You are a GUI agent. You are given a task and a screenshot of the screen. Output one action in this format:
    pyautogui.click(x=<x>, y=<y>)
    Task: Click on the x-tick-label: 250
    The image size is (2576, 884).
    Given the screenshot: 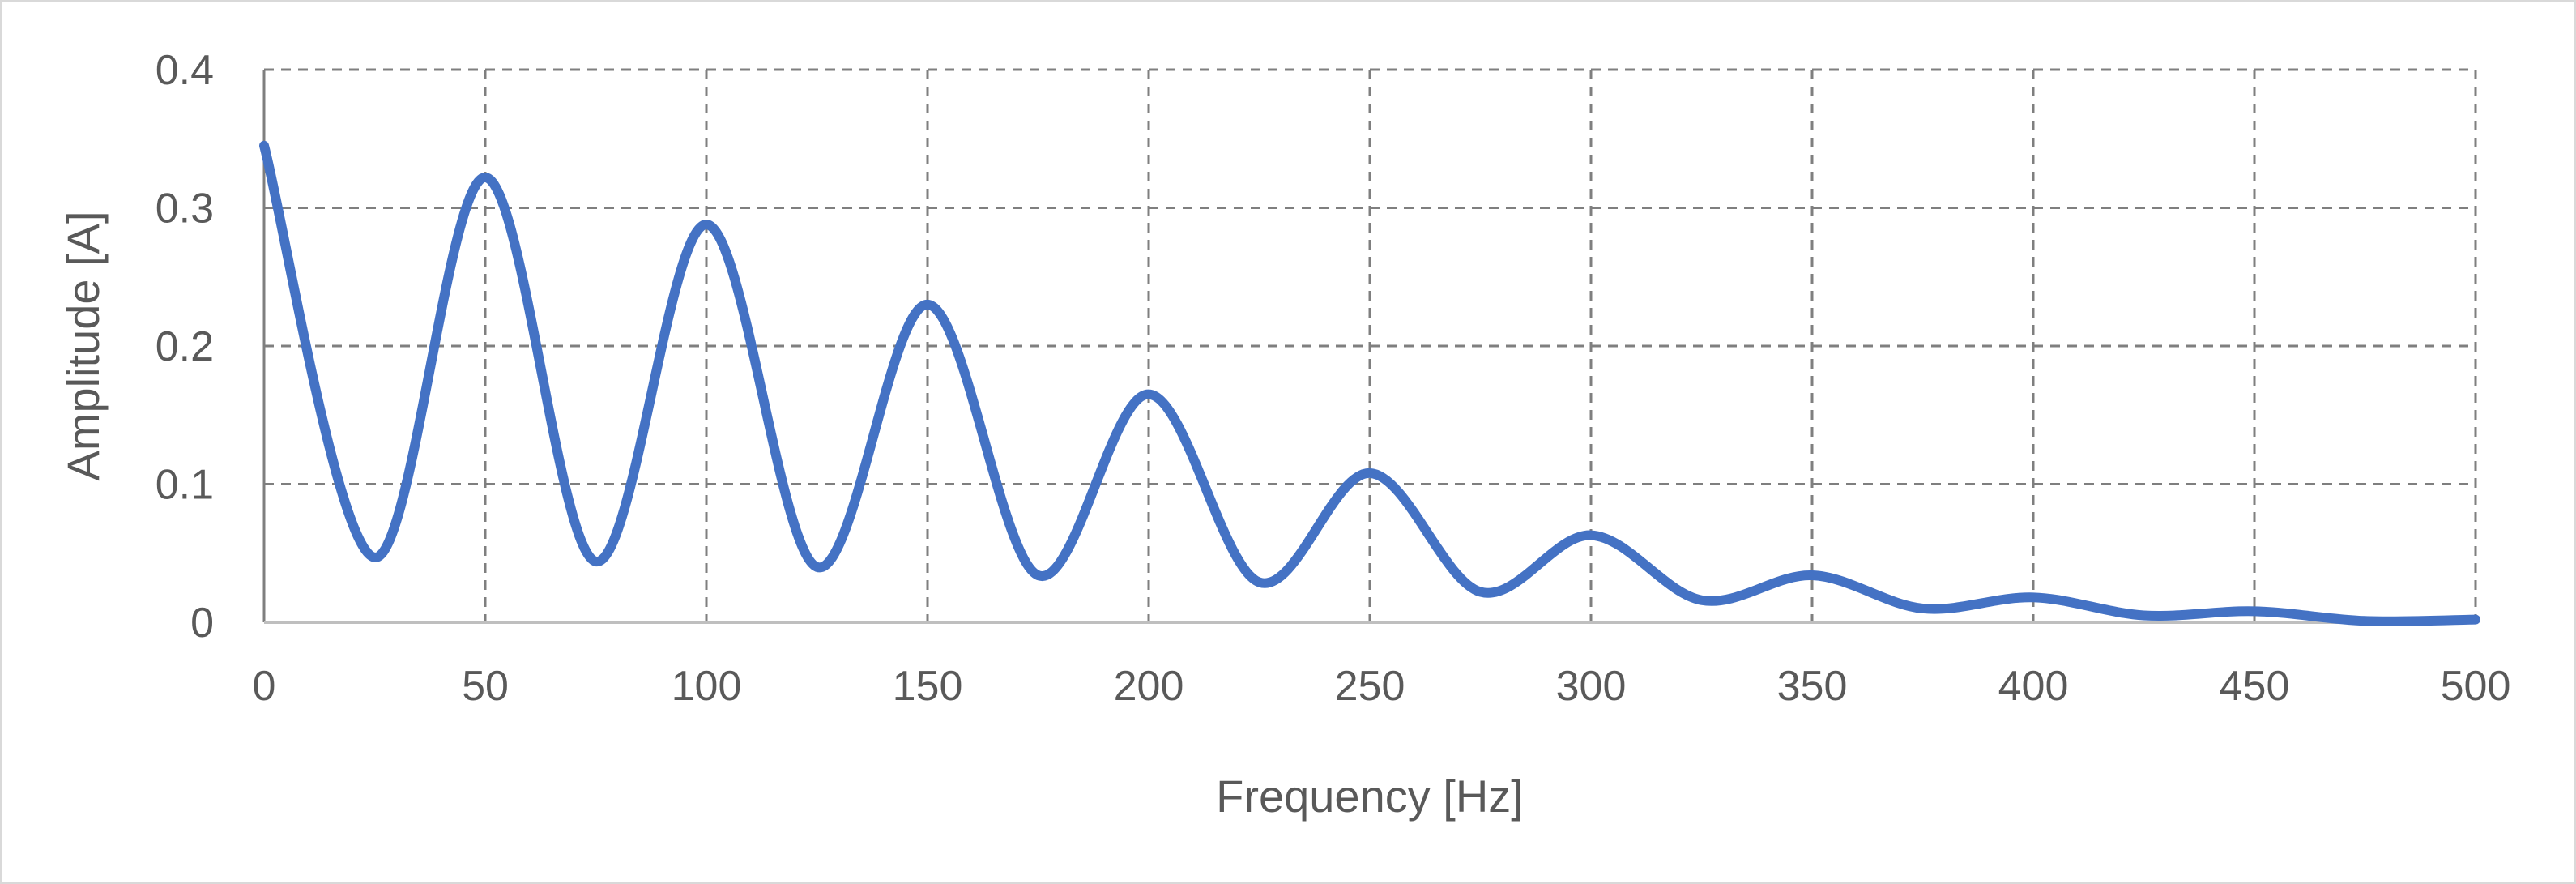 What is the action you would take?
    pyautogui.click(x=1370, y=686)
    